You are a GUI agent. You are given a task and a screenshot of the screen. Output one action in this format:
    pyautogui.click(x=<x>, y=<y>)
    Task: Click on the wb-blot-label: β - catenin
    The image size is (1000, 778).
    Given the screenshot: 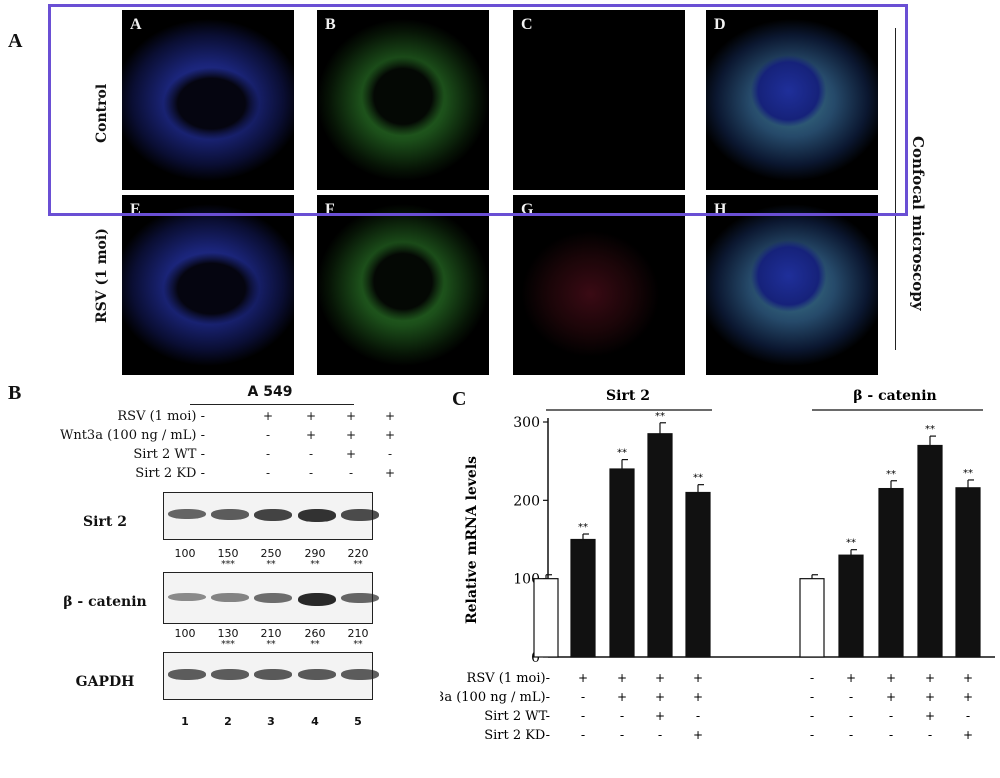 What is the action you would take?
    pyautogui.click(x=105, y=602)
    